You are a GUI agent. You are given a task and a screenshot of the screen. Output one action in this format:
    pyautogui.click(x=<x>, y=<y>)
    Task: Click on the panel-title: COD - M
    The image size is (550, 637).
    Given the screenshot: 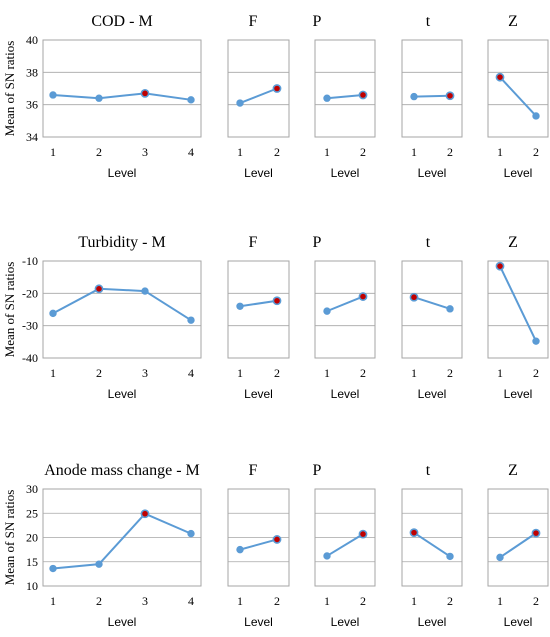 What is the action you would take?
    pyautogui.click(x=121, y=21)
    